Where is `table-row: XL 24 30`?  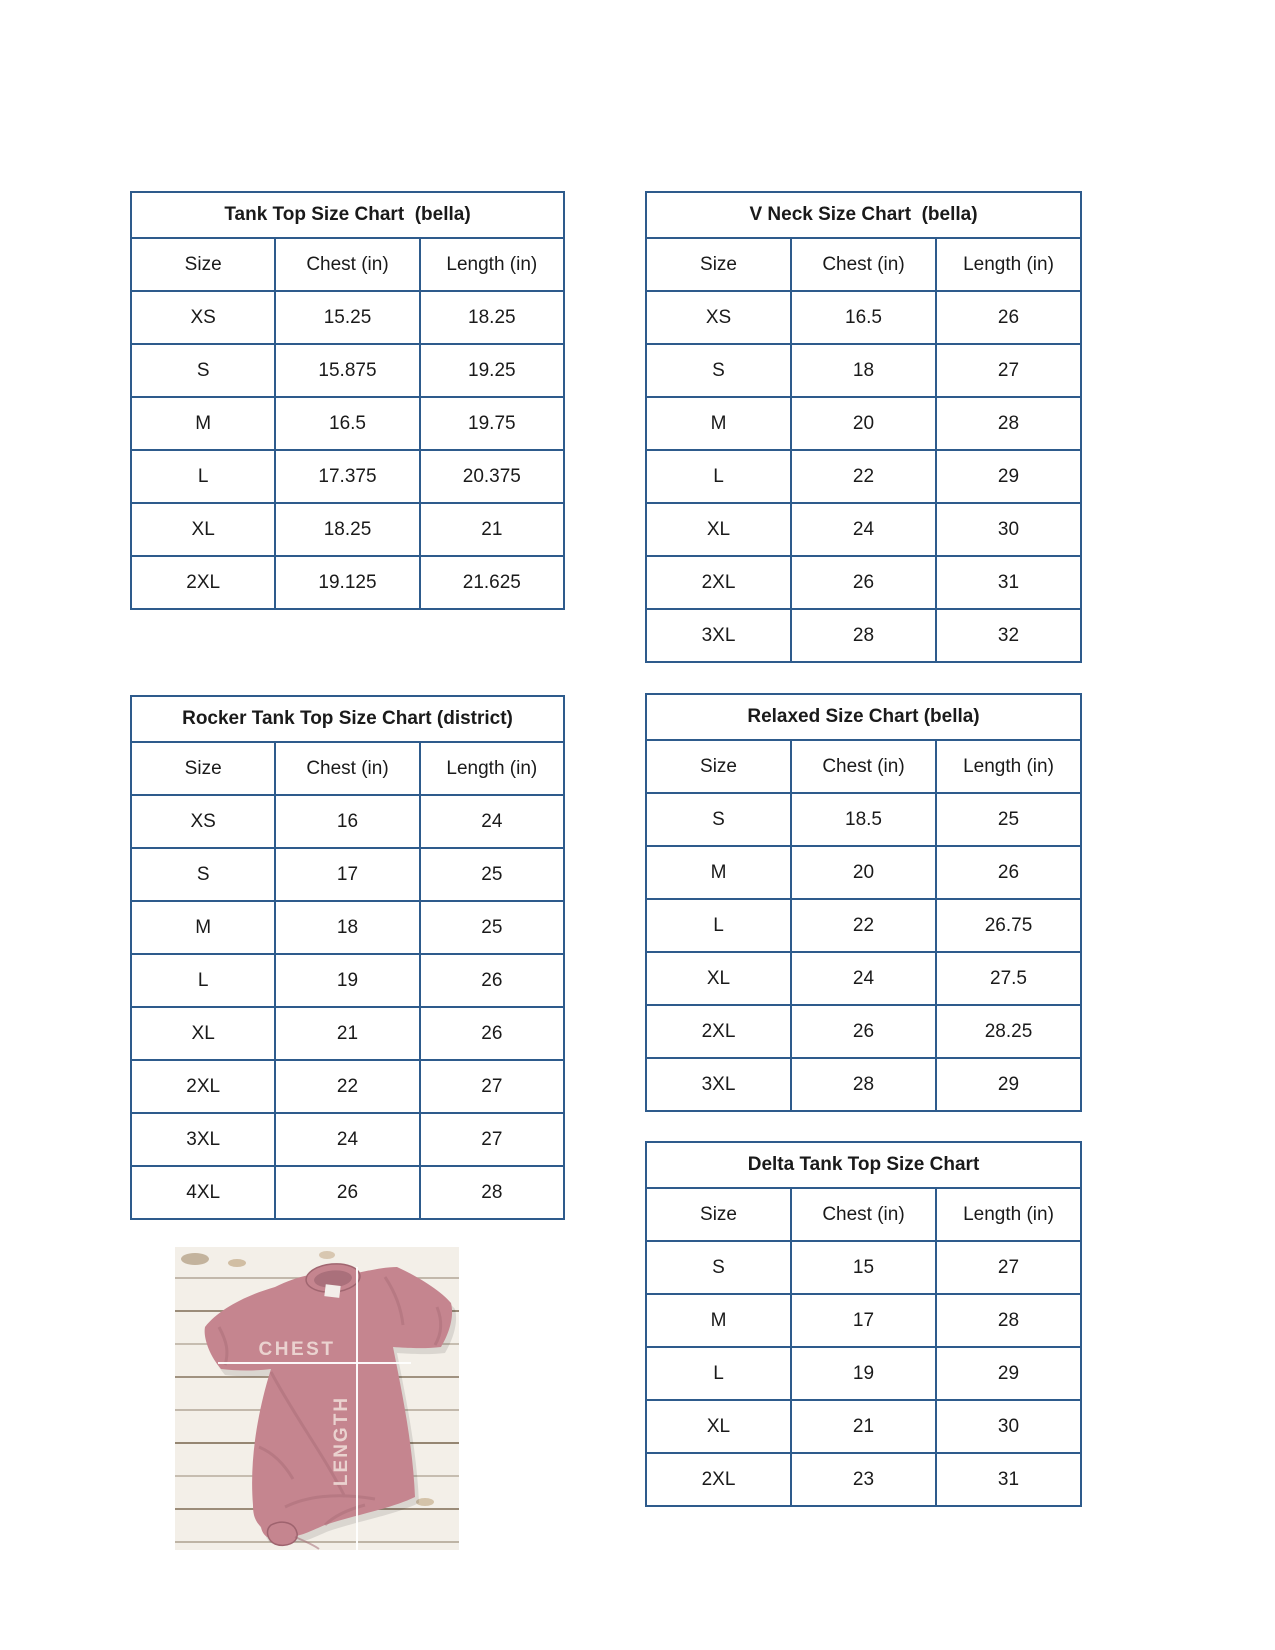
table-row: XL 24 30 is located at coordinates (863, 529).